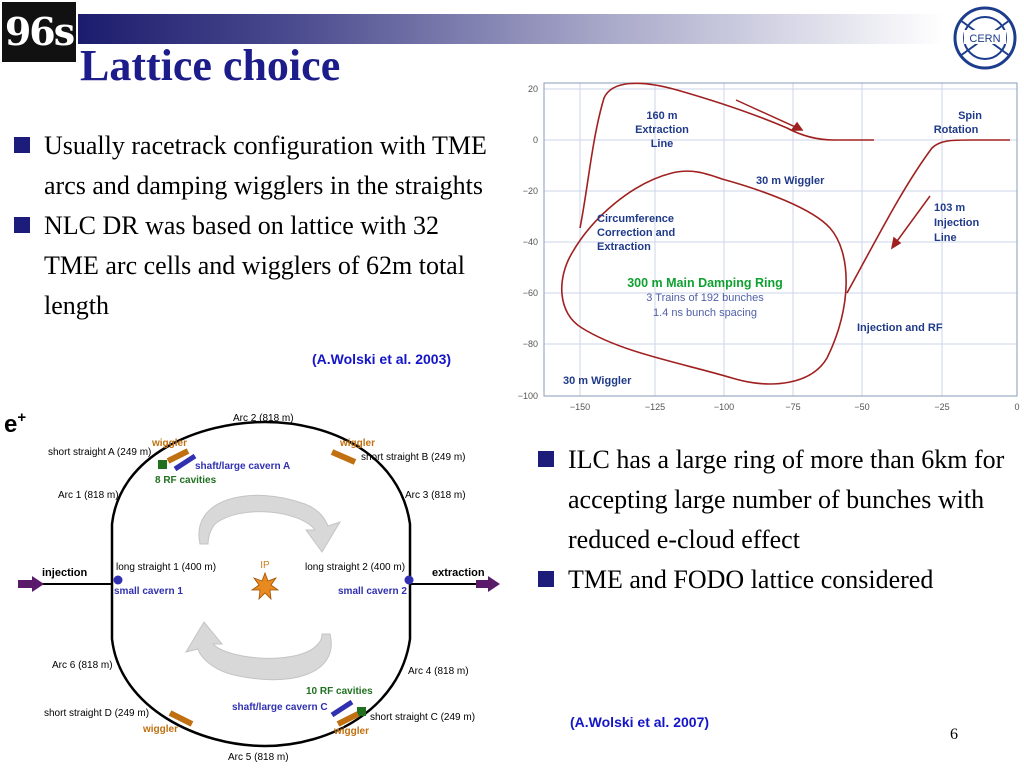 This screenshot has height=768, width=1024. I want to click on svg-text: CERN, so click(984, 39).